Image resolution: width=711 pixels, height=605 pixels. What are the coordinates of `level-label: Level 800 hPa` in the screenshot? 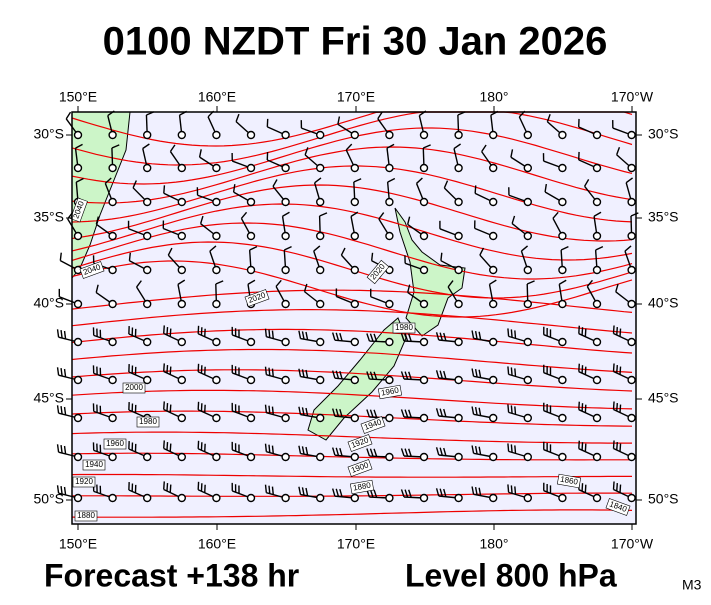 It's located at (511, 575).